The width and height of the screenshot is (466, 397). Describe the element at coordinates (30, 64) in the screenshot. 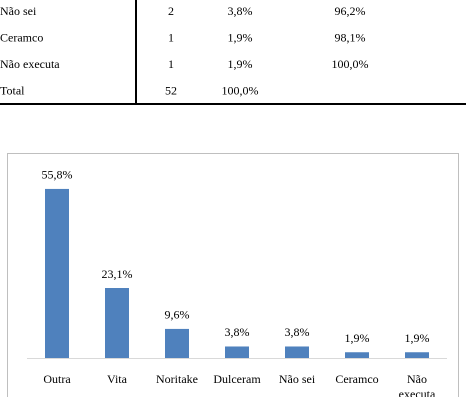

I see `table-cell: Não executa` at that location.